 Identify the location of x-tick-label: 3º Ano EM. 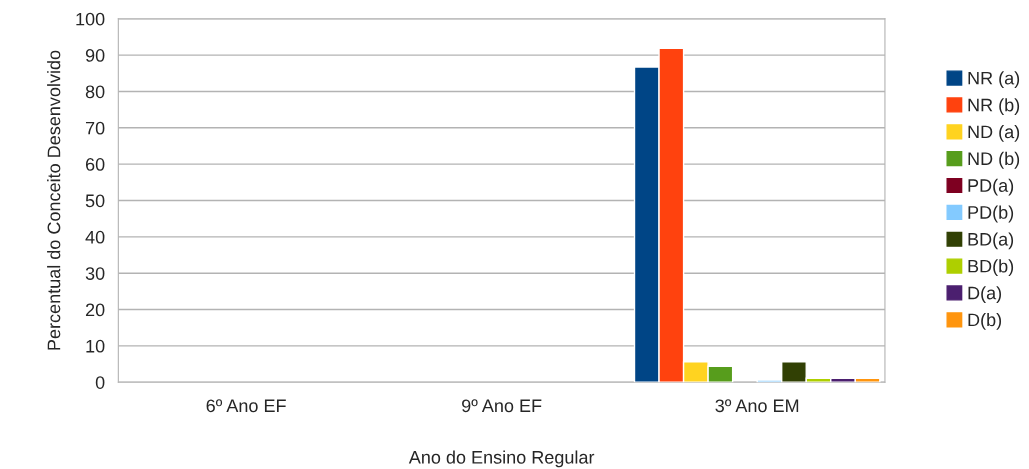
(757, 406).